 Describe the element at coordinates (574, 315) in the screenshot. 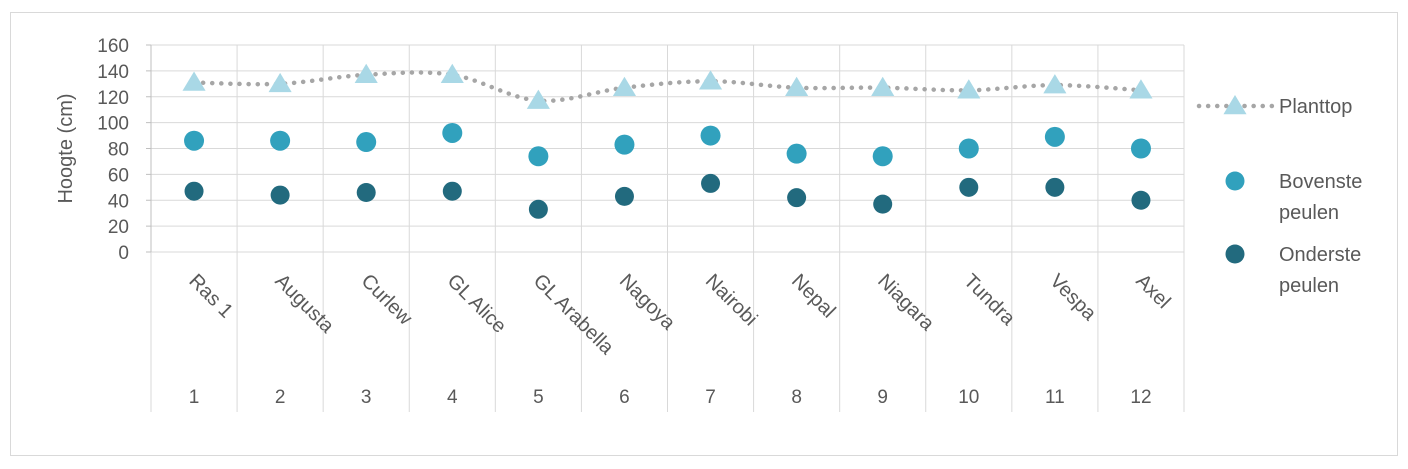

I see `x-category-label: GL Arabella` at that location.